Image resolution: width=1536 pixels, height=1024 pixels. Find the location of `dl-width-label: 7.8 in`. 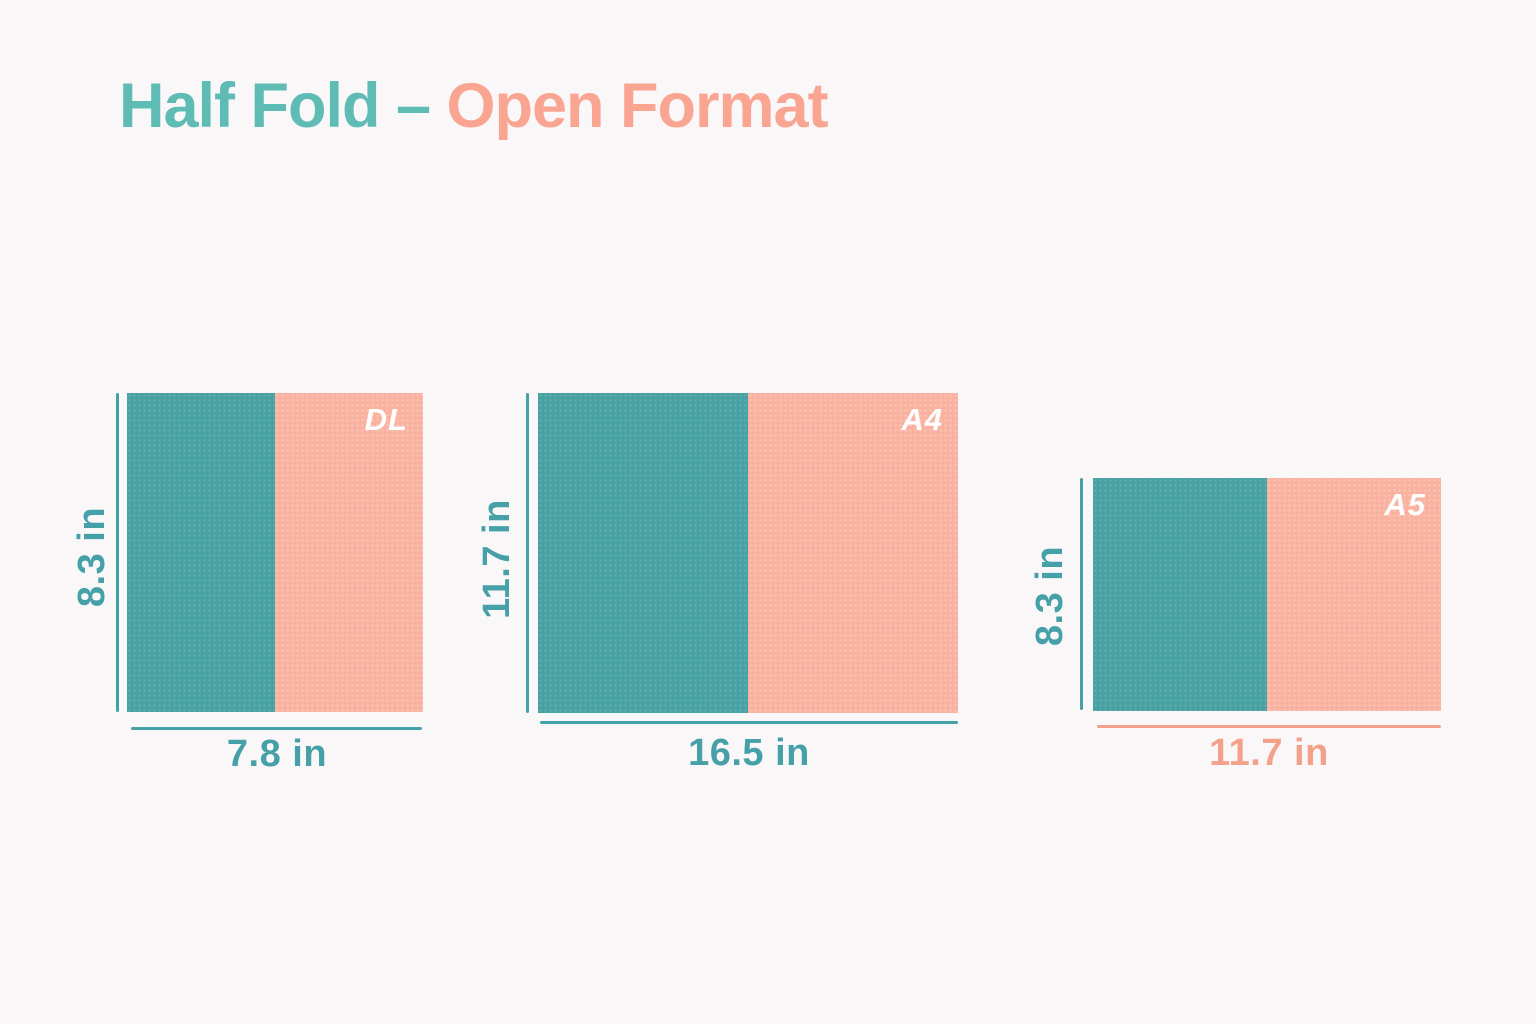

dl-width-label: 7.8 in is located at coordinates (277, 754).